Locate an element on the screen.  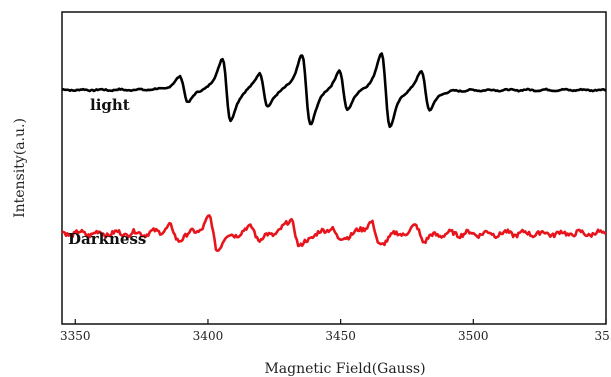
x-tick-label: 3350 is located at coordinates (75, 336).